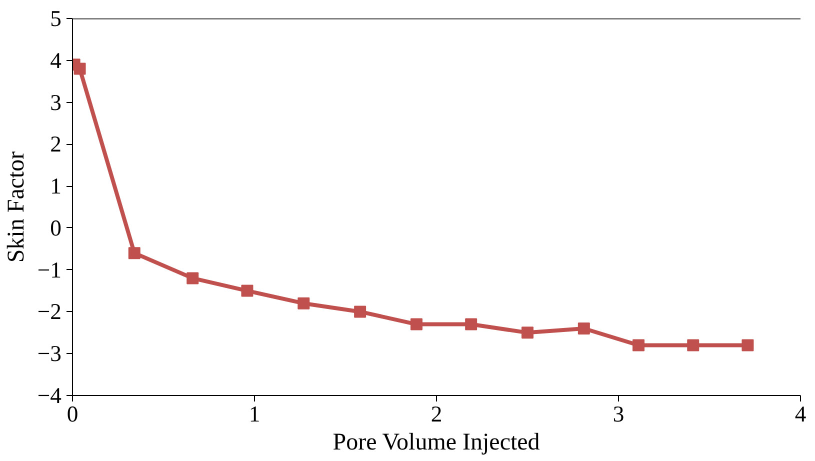  I want to click on y-tick-label: 5, so click(56, 18).